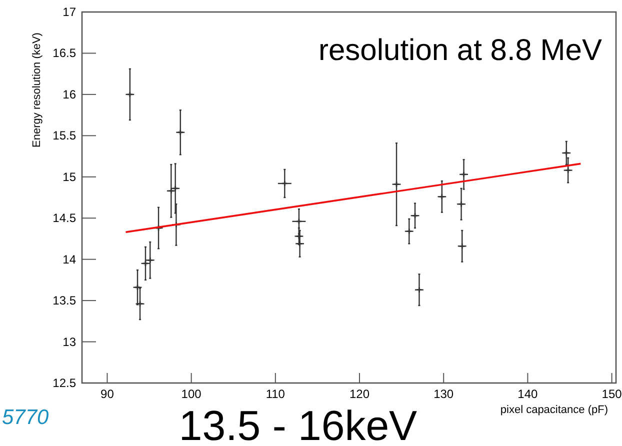 The height and width of the screenshot is (446, 622). I want to click on x-tick-label: 120, so click(359, 394).